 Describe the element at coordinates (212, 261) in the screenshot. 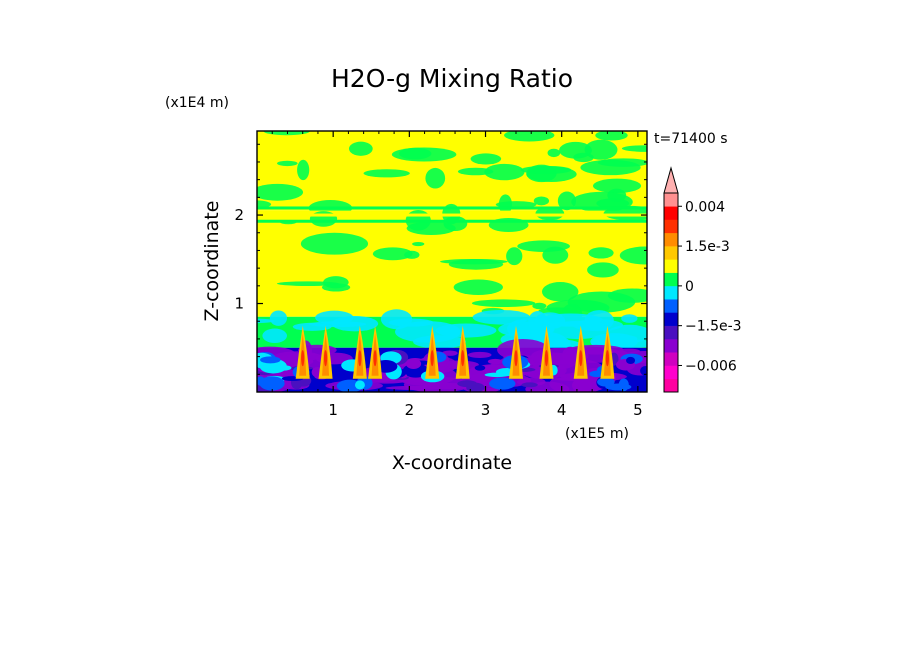

I see `y-axis-label: Z-coordinate` at that location.